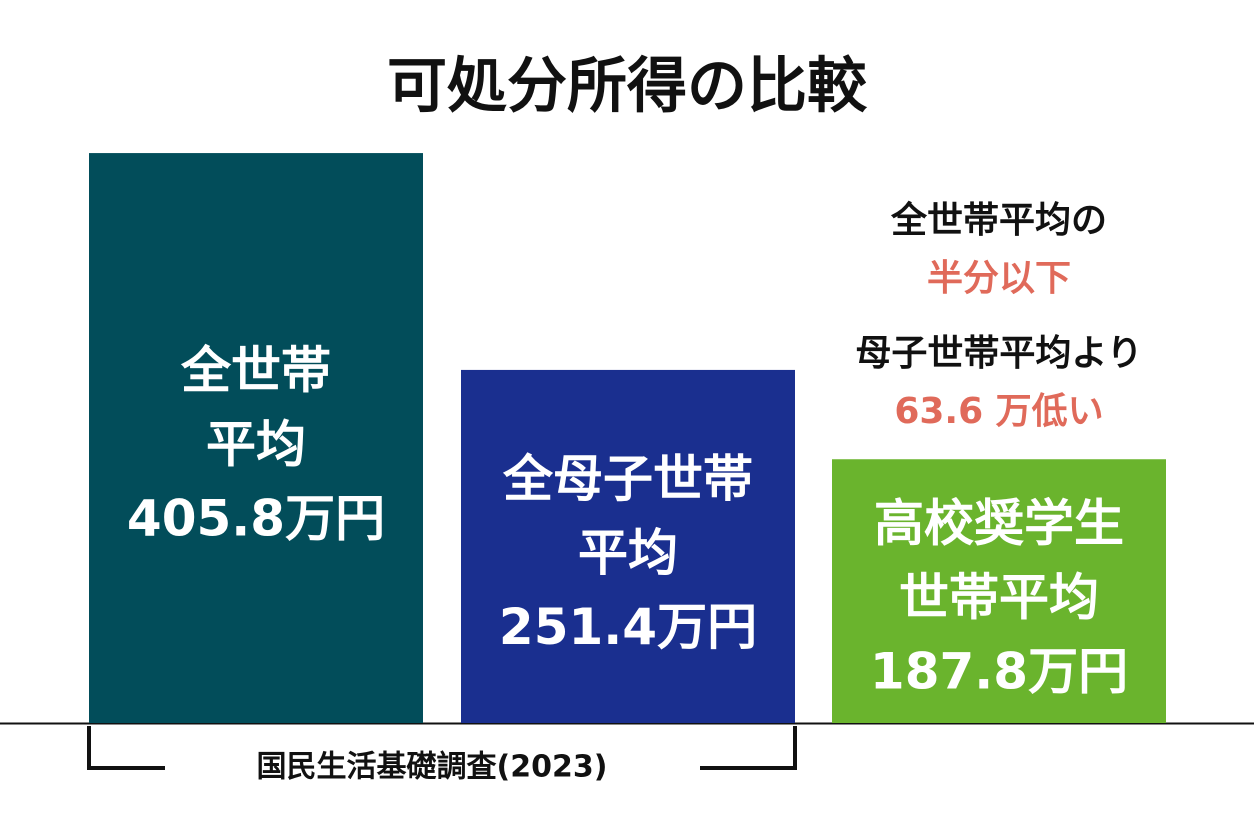  Describe the element at coordinates (627, 479) in the screenshot. I see `category-label: 全母子世帯` at that location.